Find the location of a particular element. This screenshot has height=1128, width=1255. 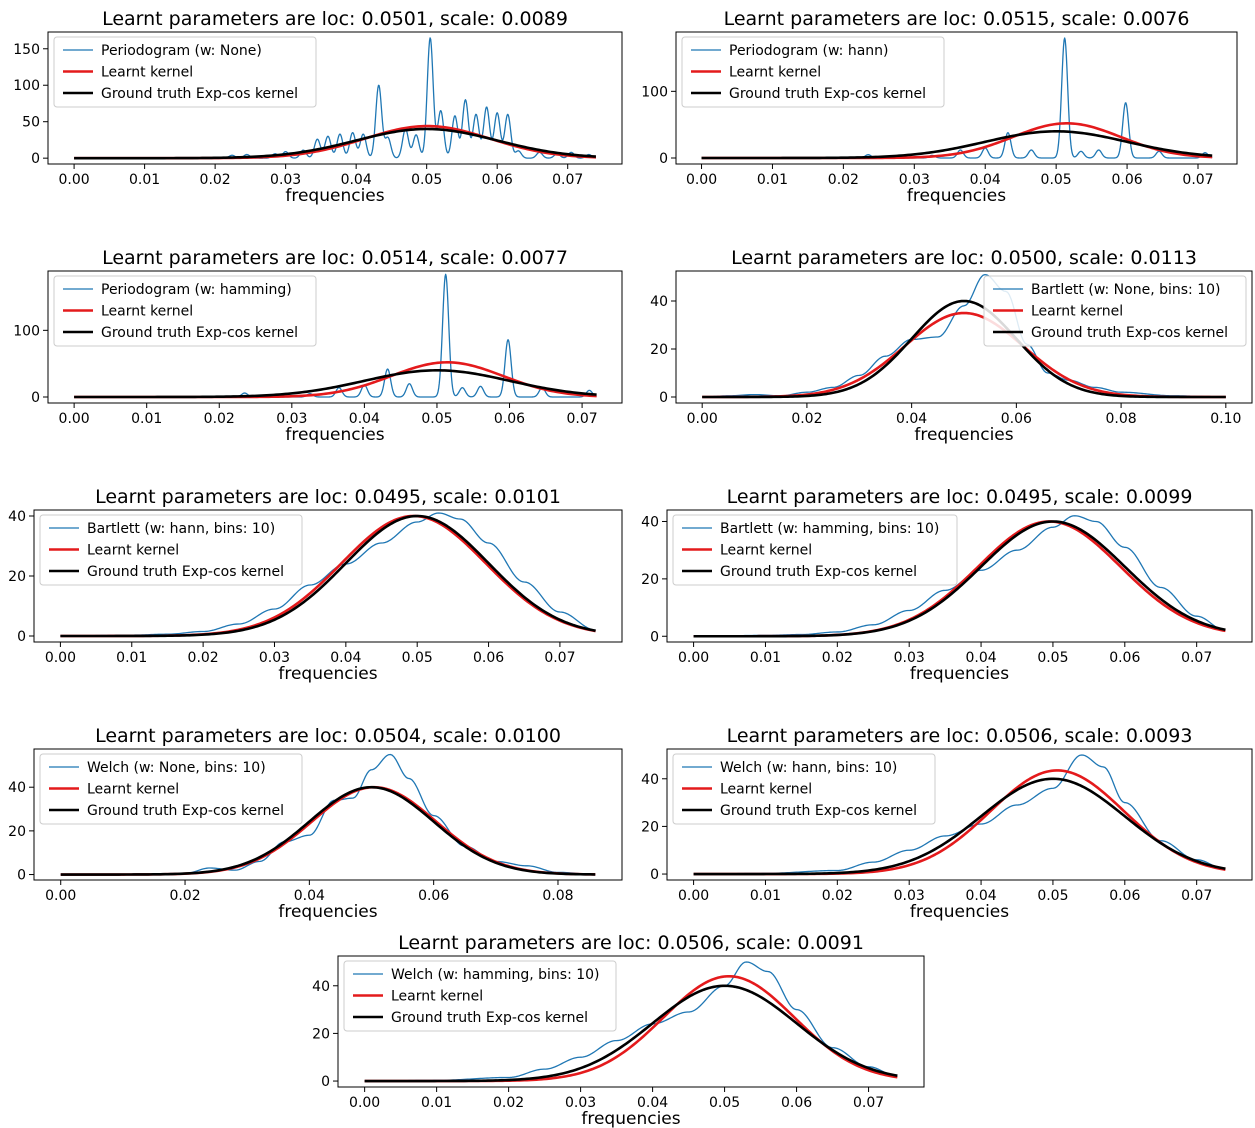

x-tick-label: 0.10 is located at coordinates (1225, 419).